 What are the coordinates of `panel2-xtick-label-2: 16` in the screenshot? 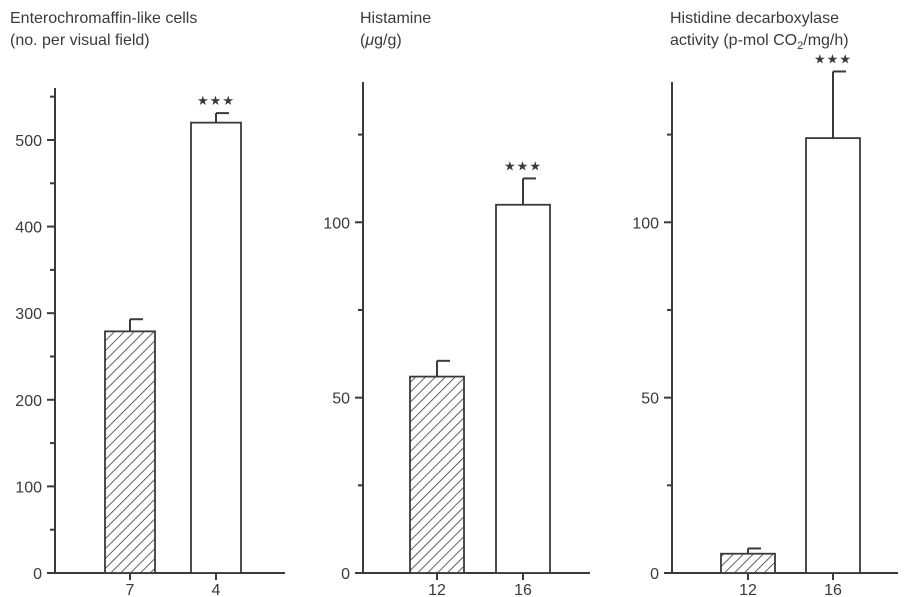 It's located at (523, 589).